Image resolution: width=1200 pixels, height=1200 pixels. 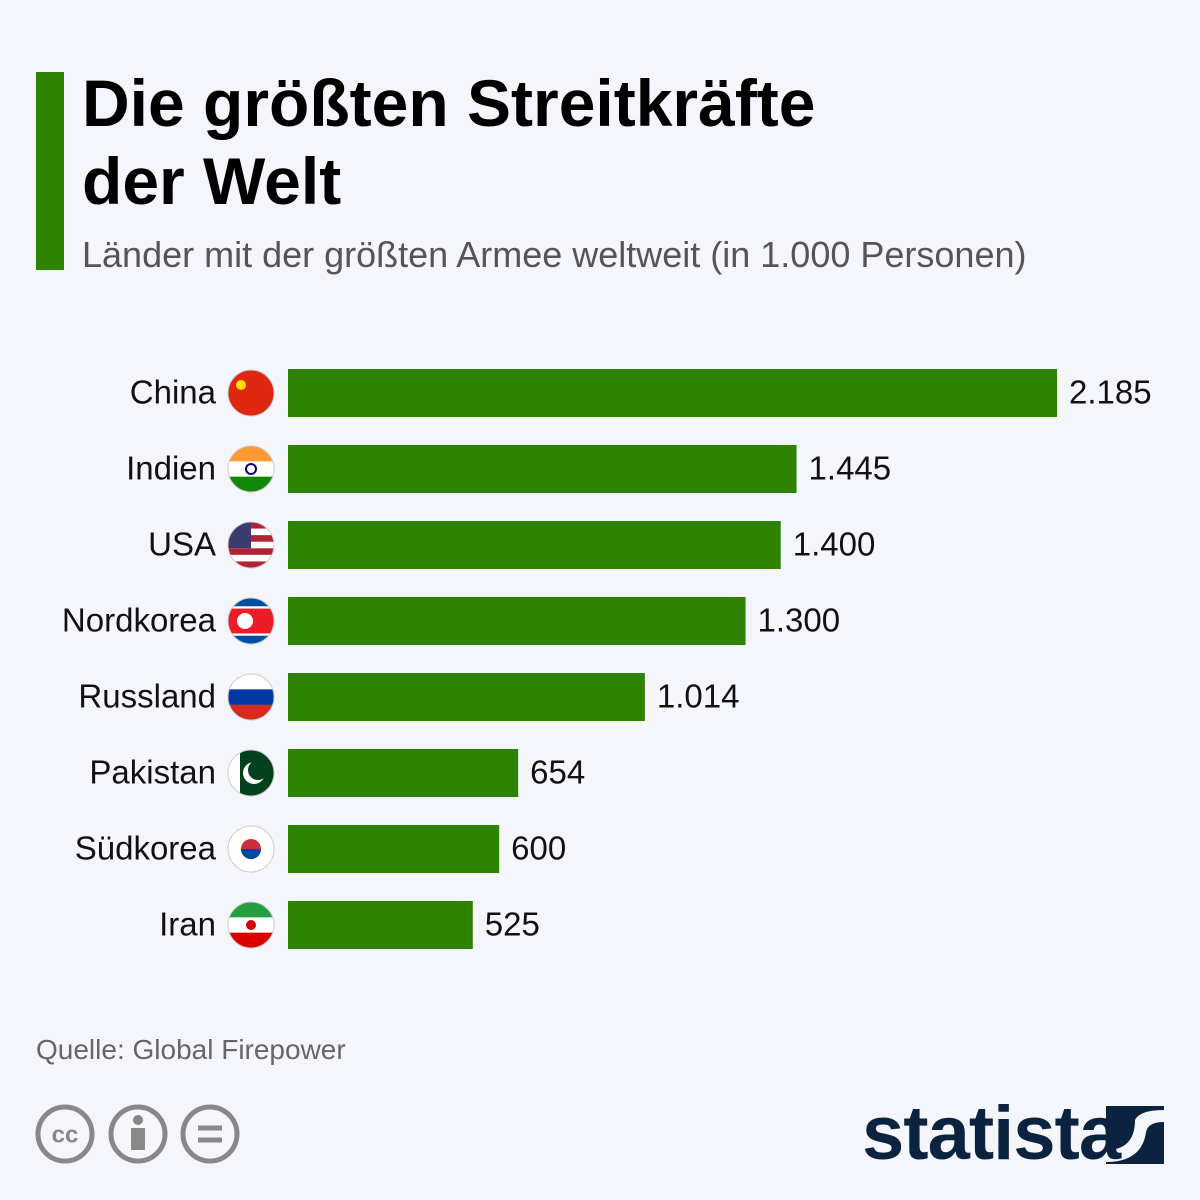 What do you see at coordinates (239, 535) in the screenshot?
I see `flag-canton` at bounding box center [239, 535].